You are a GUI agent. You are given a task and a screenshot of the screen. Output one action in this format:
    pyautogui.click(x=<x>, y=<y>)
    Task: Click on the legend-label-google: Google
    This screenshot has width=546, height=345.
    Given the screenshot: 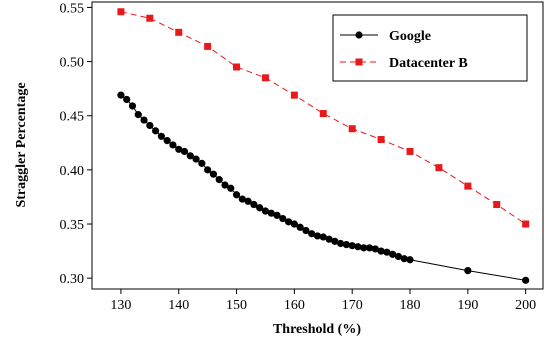 What is the action you would take?
    pyautogui.click(x=410, y=36)
    